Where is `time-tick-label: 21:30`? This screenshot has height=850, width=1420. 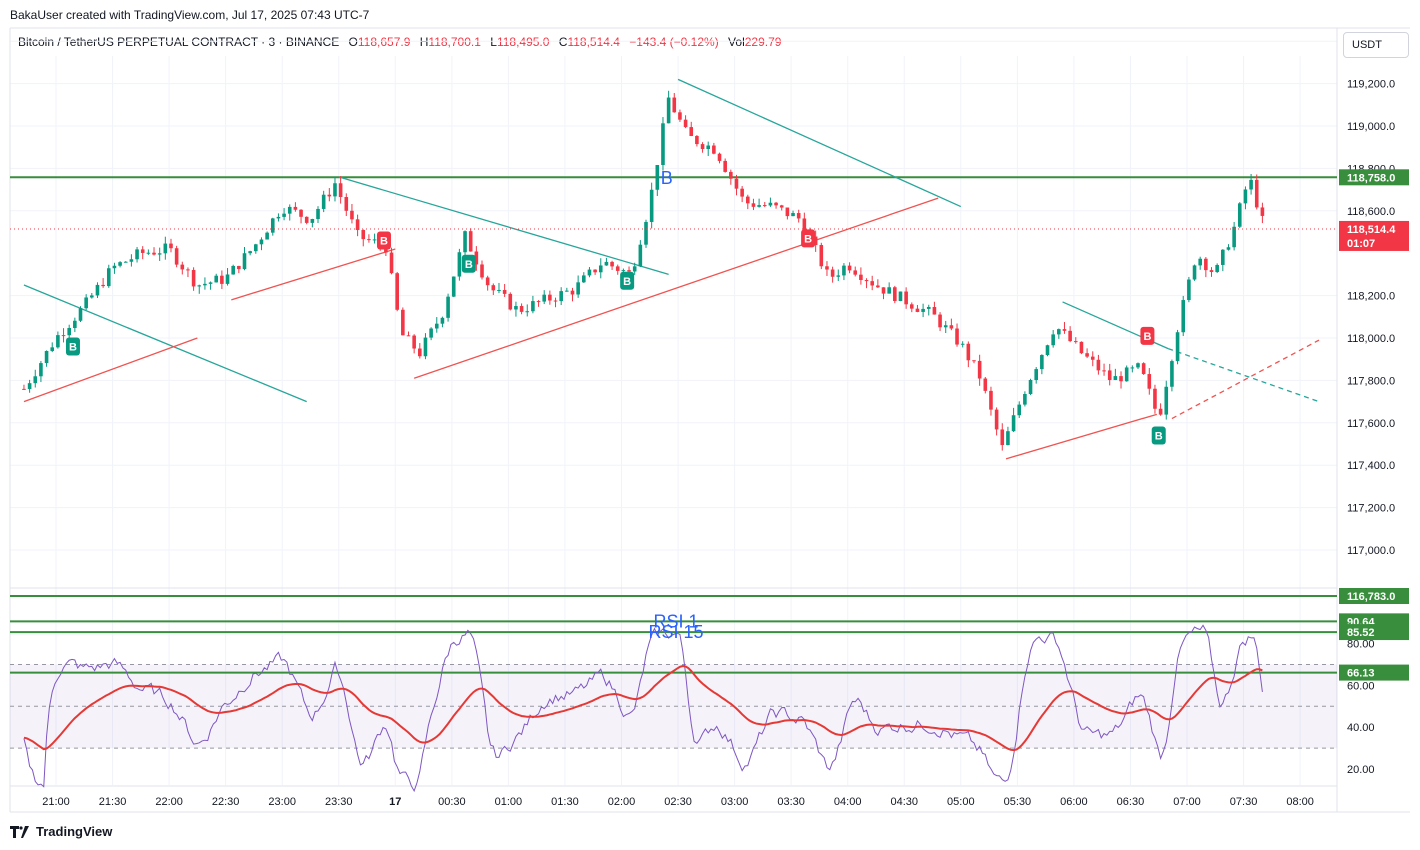
time-tick-label: 21:30 is located at coordinates (113, 802).